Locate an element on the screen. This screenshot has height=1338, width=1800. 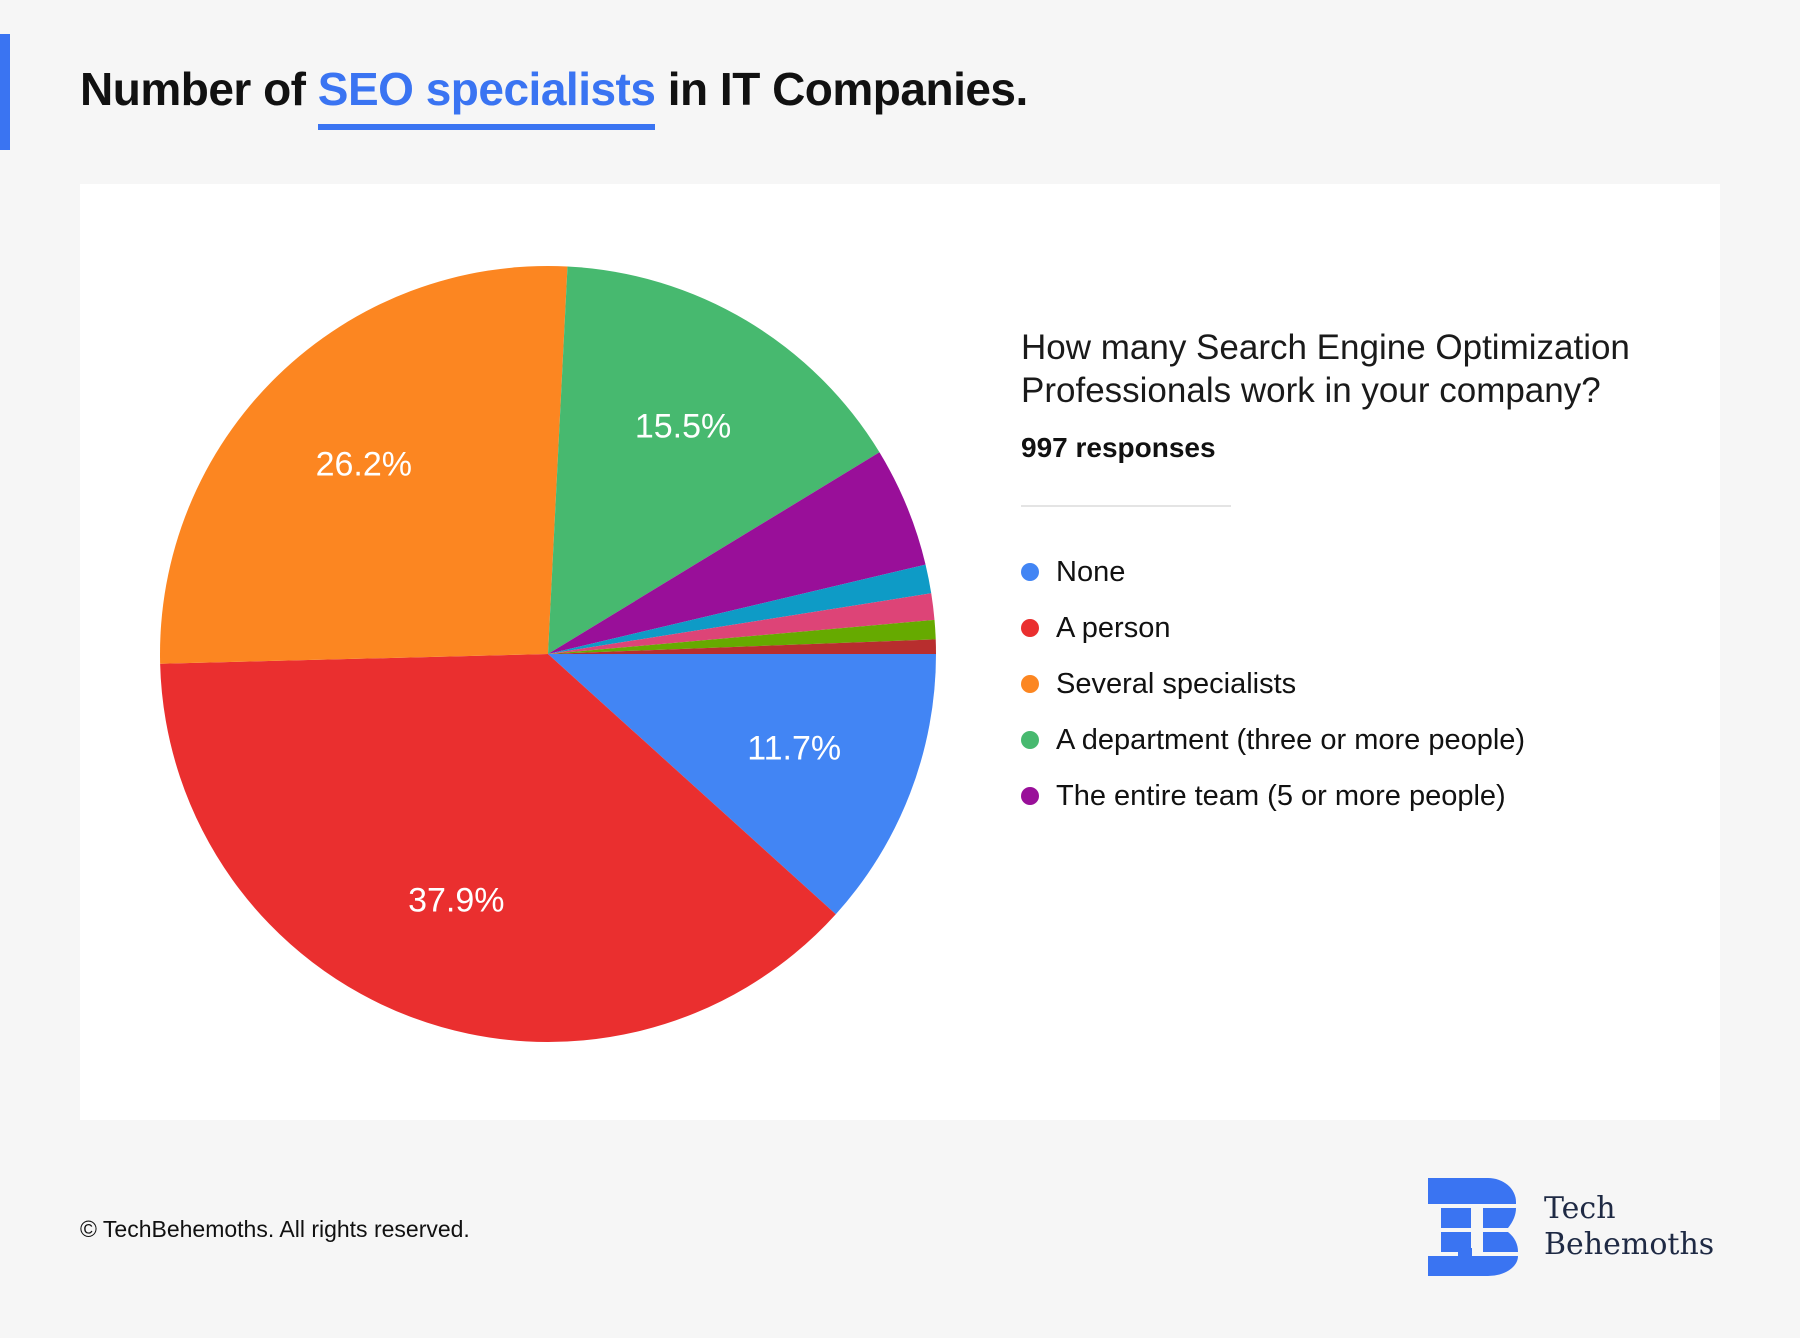
logo-text: Tech Behemoths is located at coordinates (1629, 1226).